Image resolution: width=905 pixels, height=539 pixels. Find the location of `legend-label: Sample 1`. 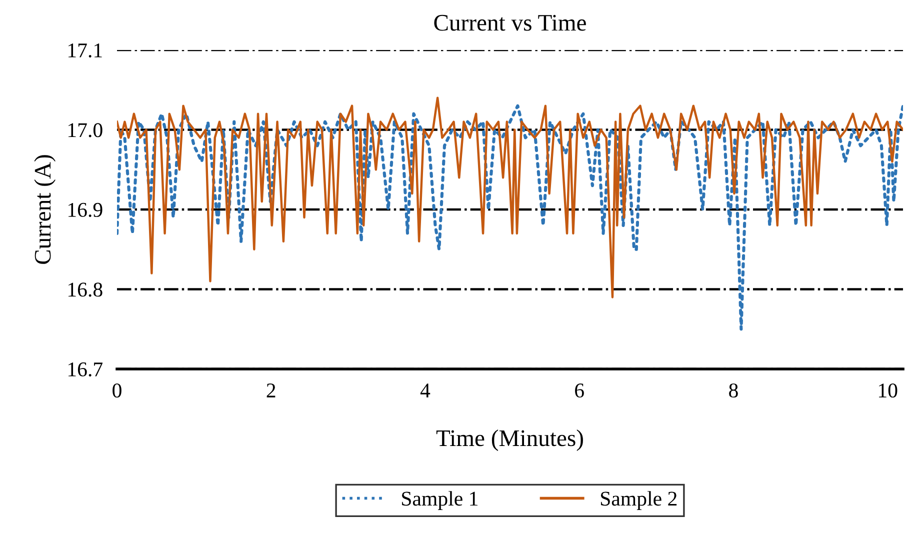

legend-label: Sample 1 is located at coordinates (440, 500).